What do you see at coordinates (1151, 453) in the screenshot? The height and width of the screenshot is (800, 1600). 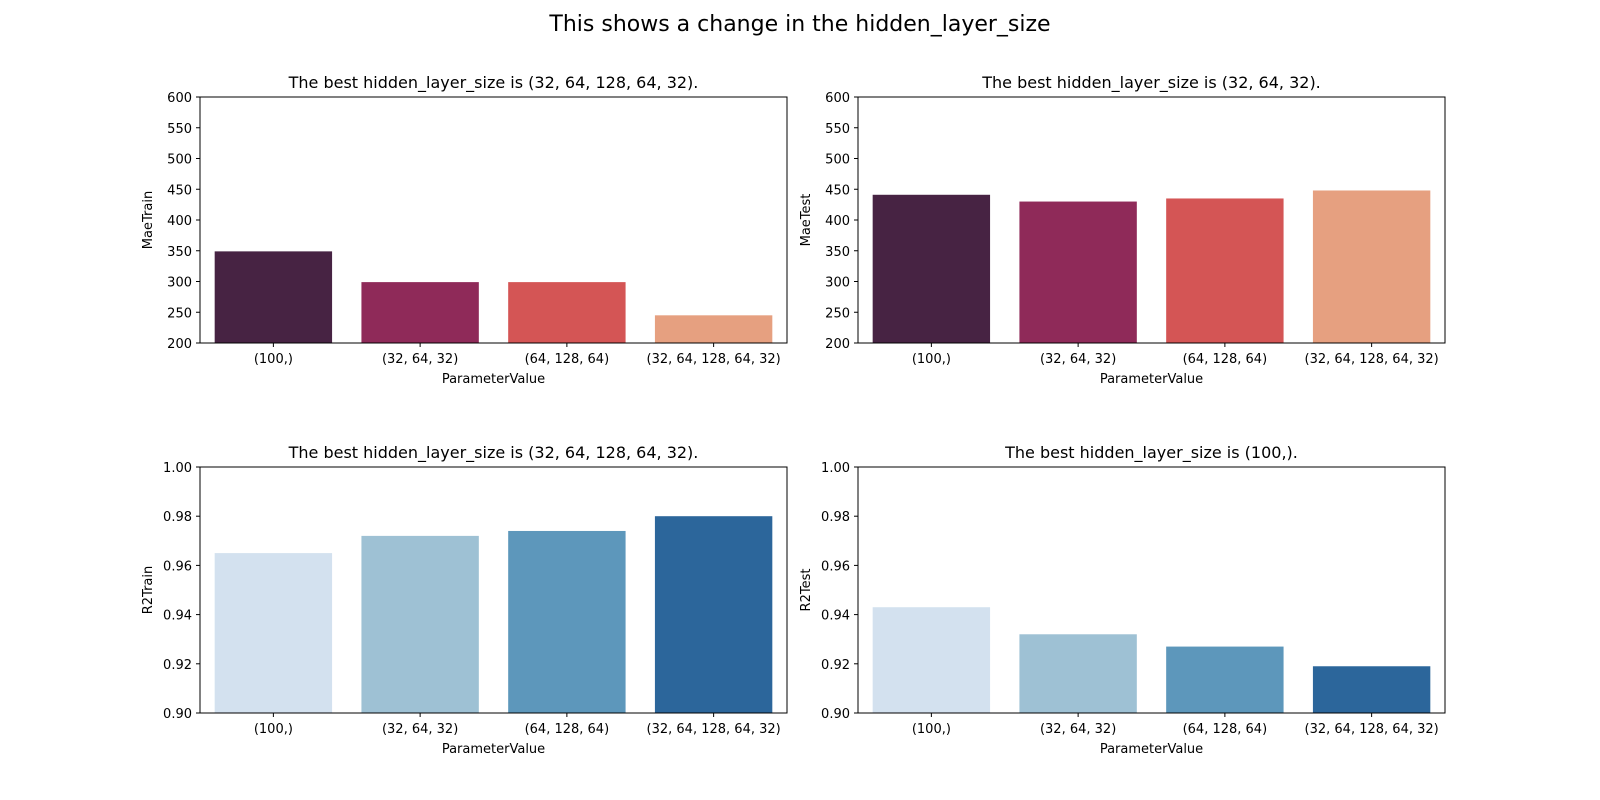 I see `subplot-title: The best hidden_layer_size is (100,).` at bounding box center [1151, 453].